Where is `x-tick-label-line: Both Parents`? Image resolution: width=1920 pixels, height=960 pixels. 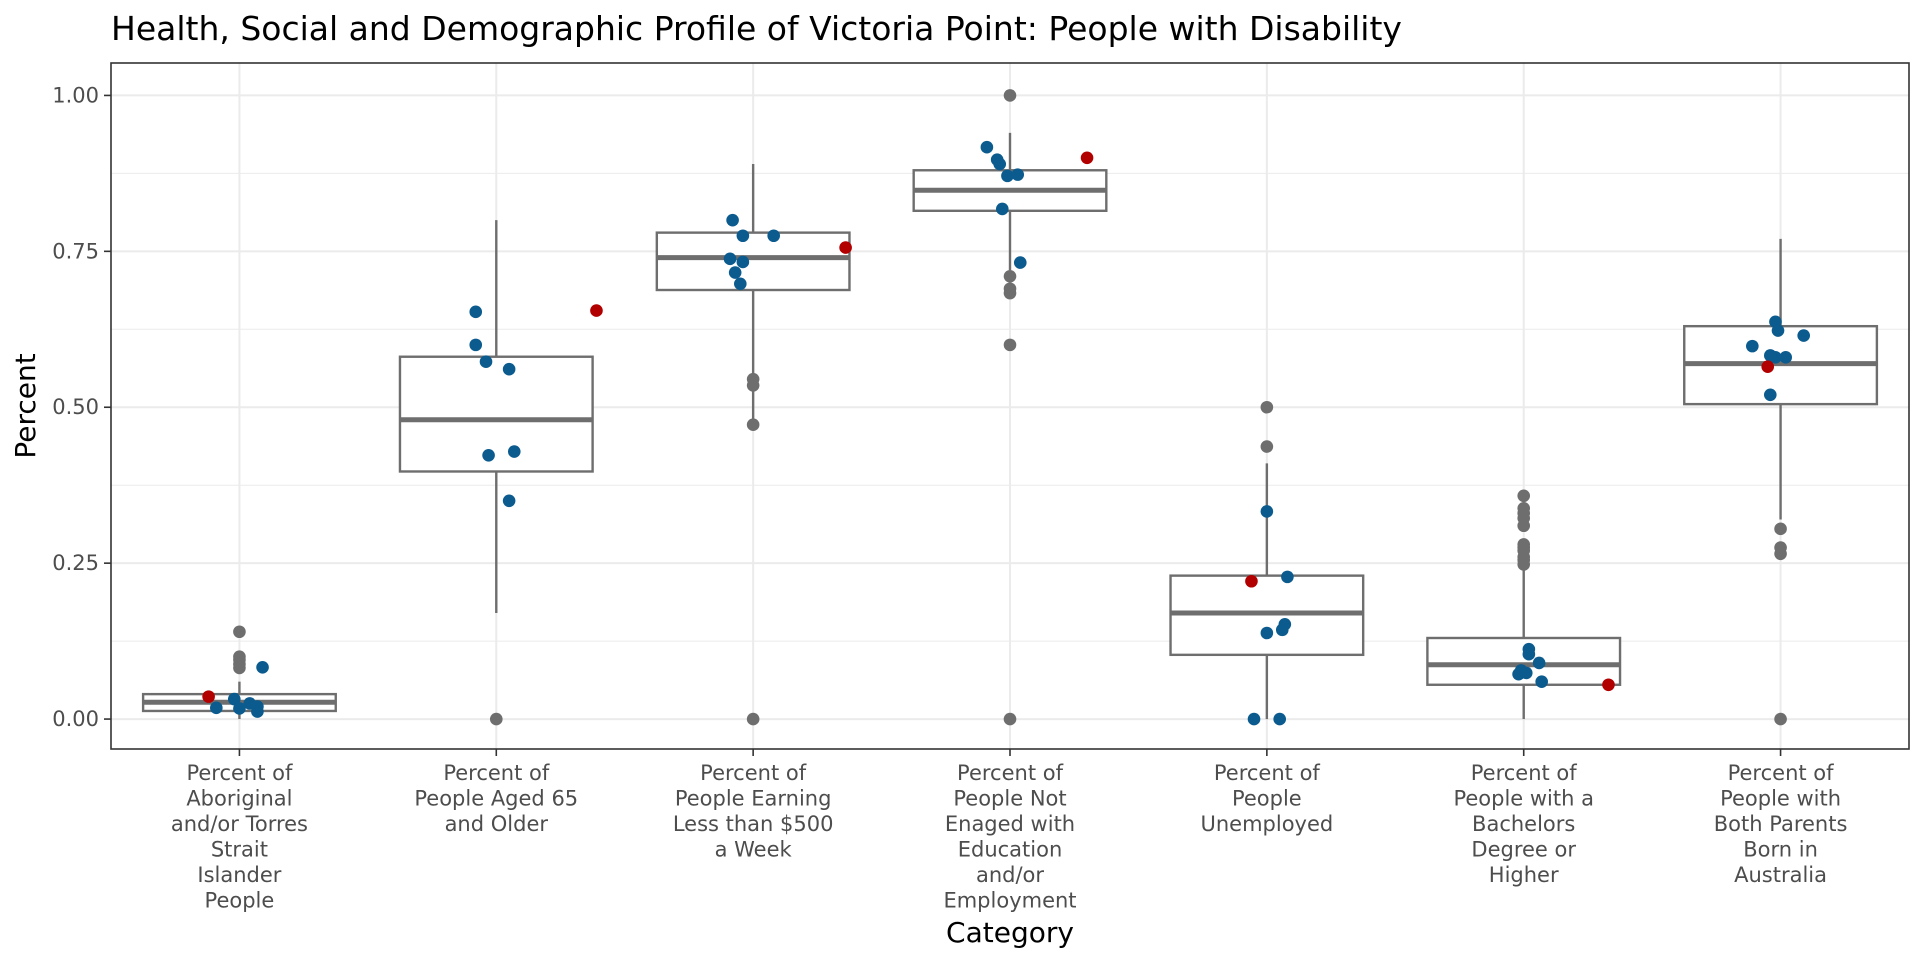
x-tick-label-line: Both Parents is located at coordinates (1781, 824).